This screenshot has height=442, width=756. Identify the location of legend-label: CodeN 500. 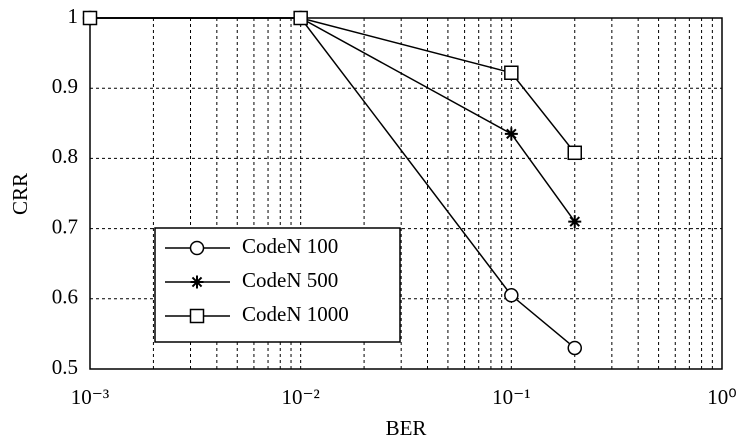
(290, 280).